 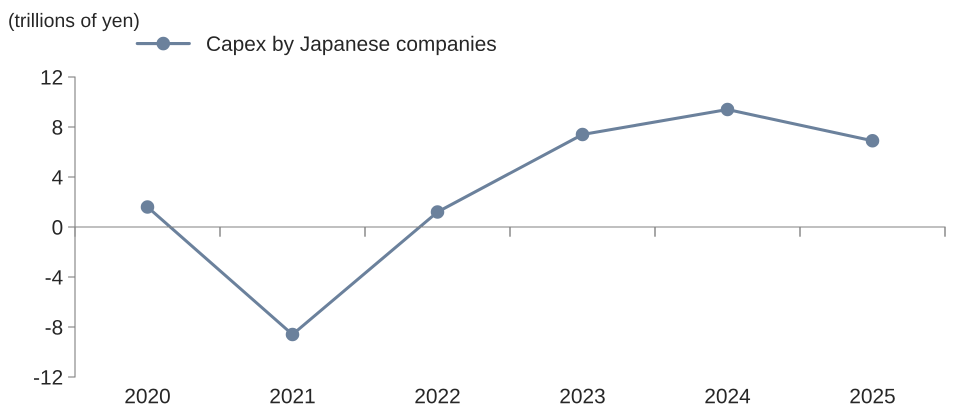 What do you see at coordinates (147, 396) in the screenshot?
I see `x-tick-label: 2020` at bounding box center [147, 396].